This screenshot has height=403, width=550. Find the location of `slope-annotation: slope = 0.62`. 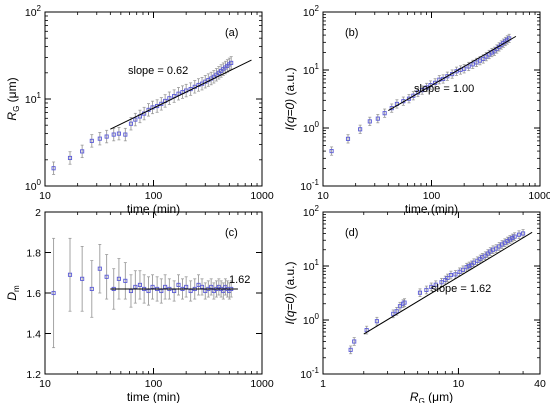

slope-annotation: slope = 0.62 is located at coordinates (158, 71).